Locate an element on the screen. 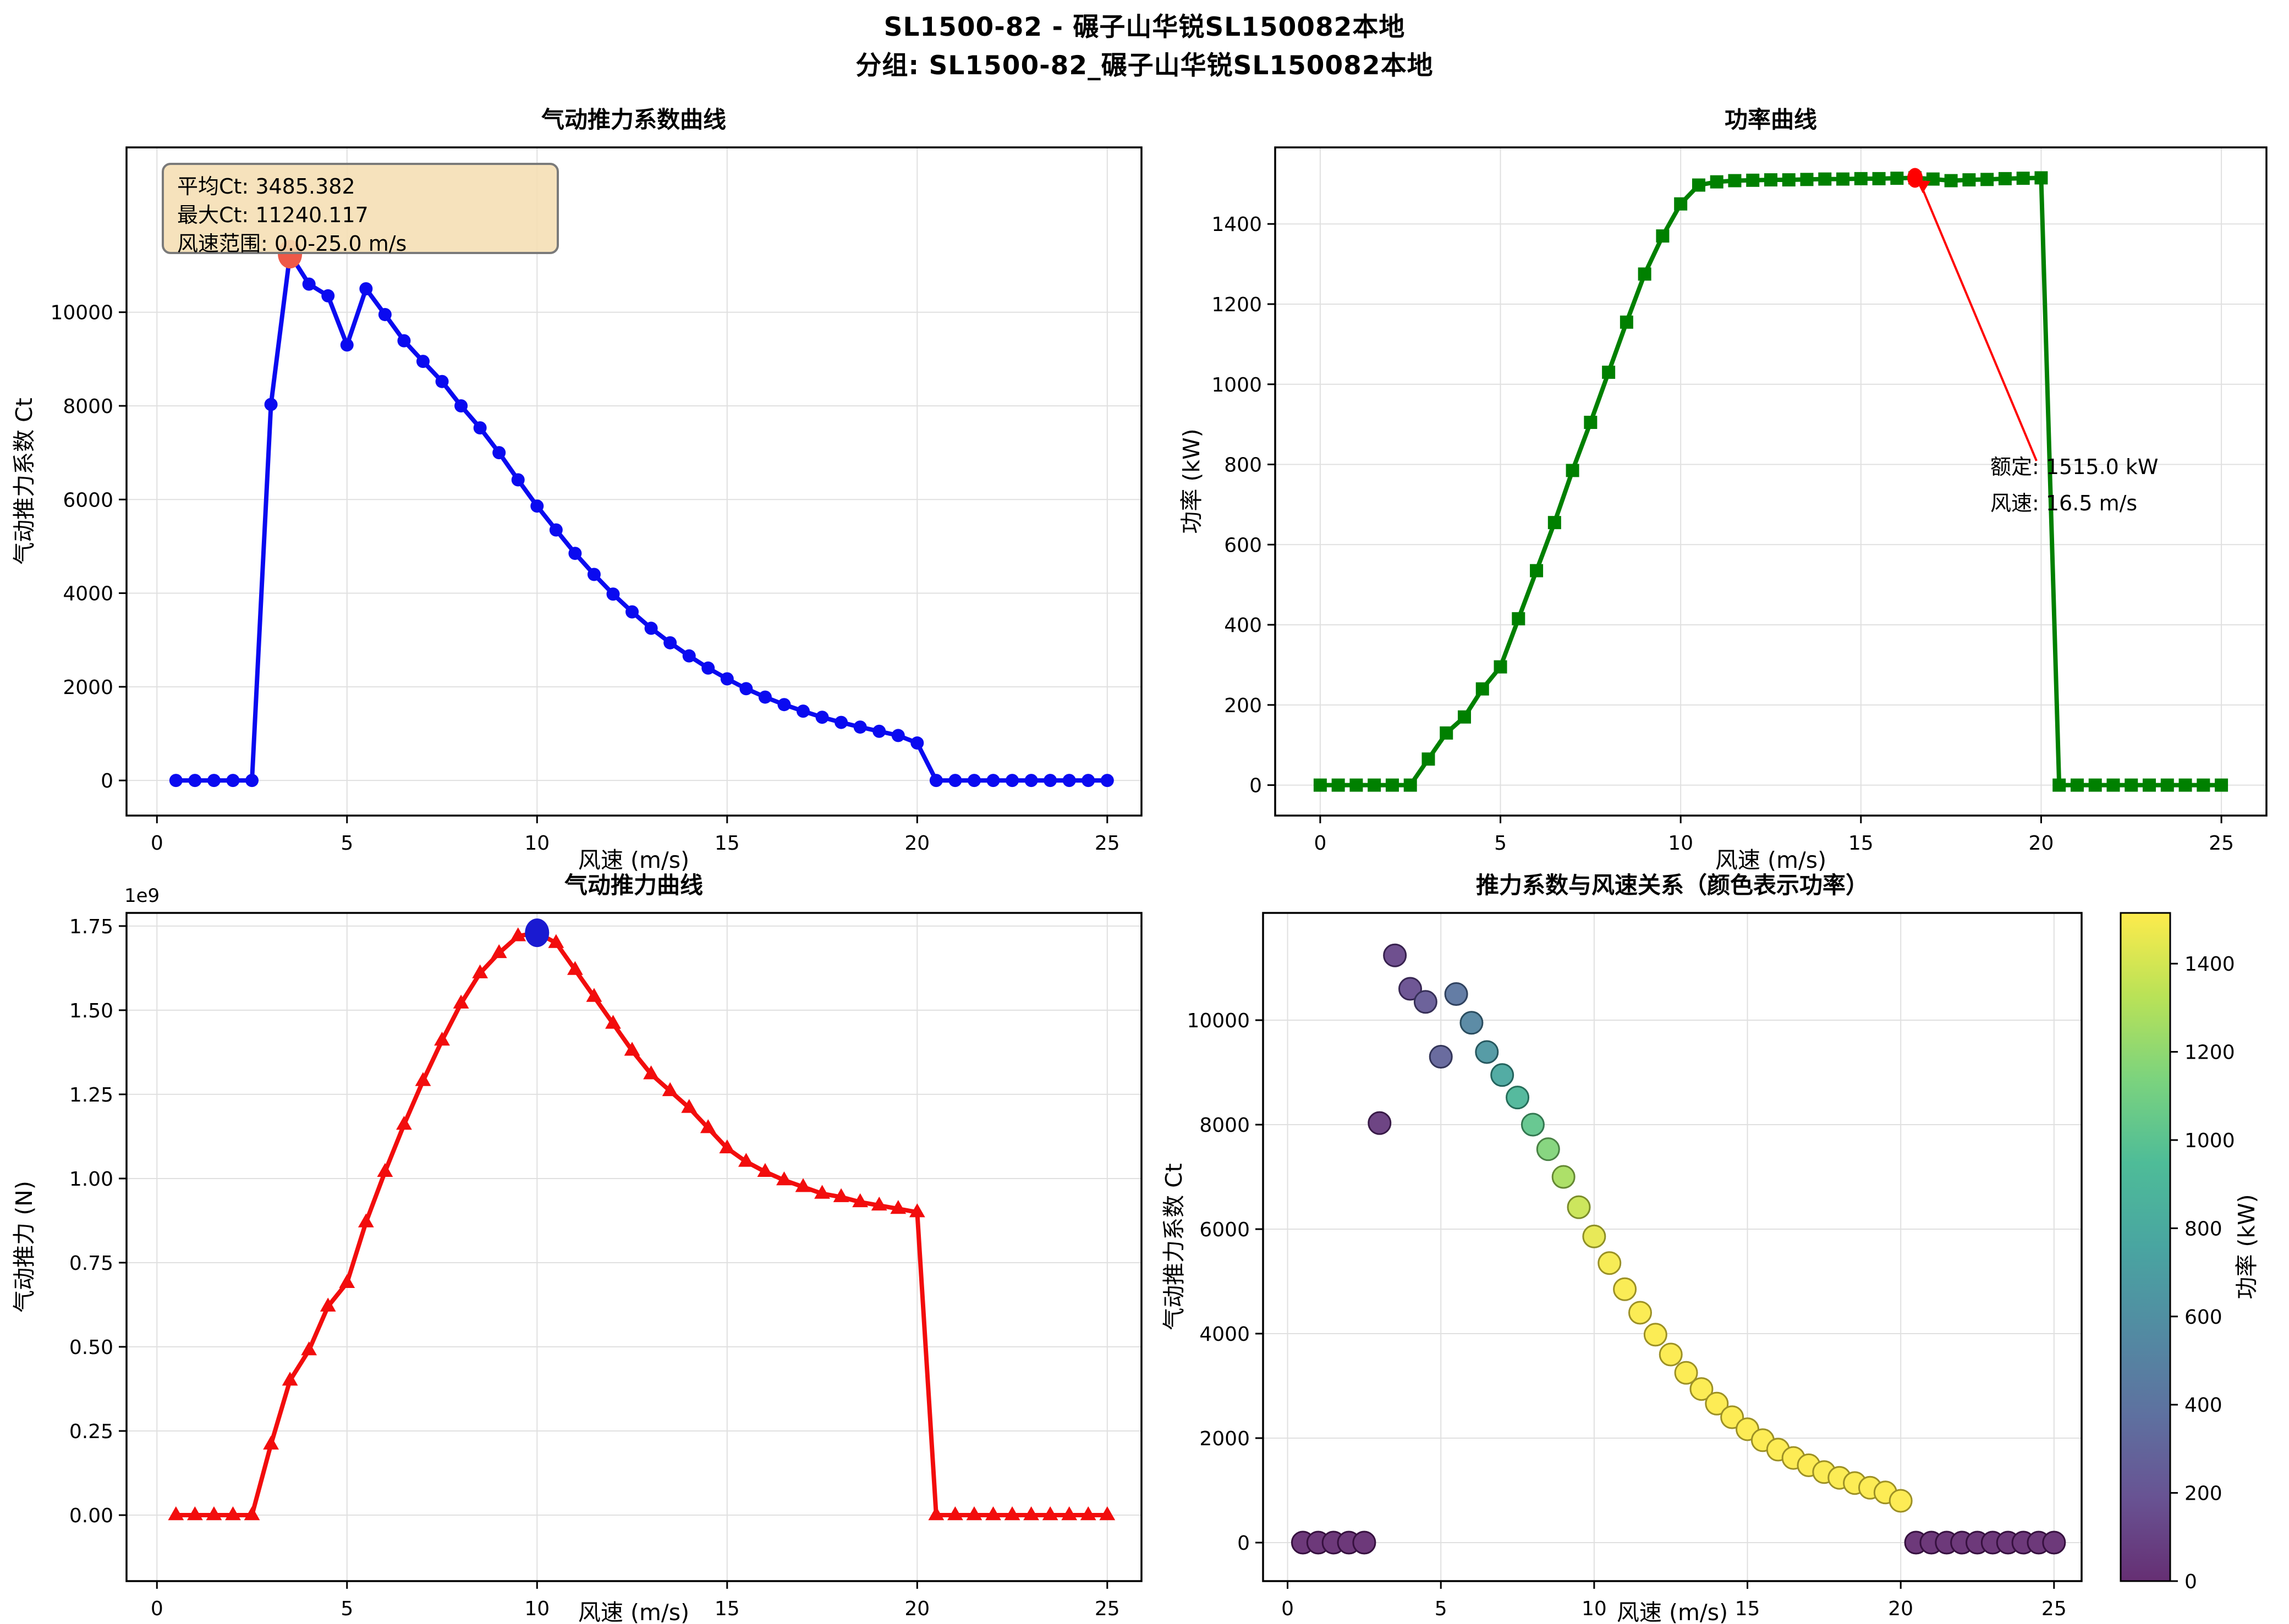 This screenshot has width=2289, height=1624. svg-text: 1.25 is located at coordinates (91, 1095).